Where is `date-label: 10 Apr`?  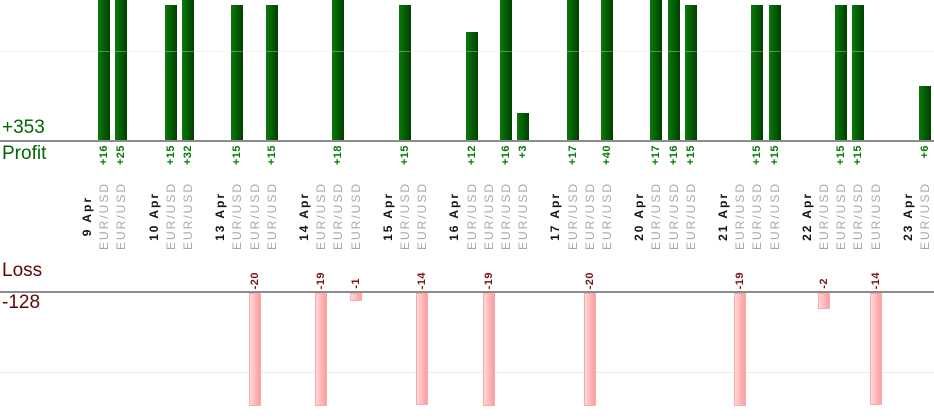 date-label: 10 Apr is located at coordinates (153, 216).